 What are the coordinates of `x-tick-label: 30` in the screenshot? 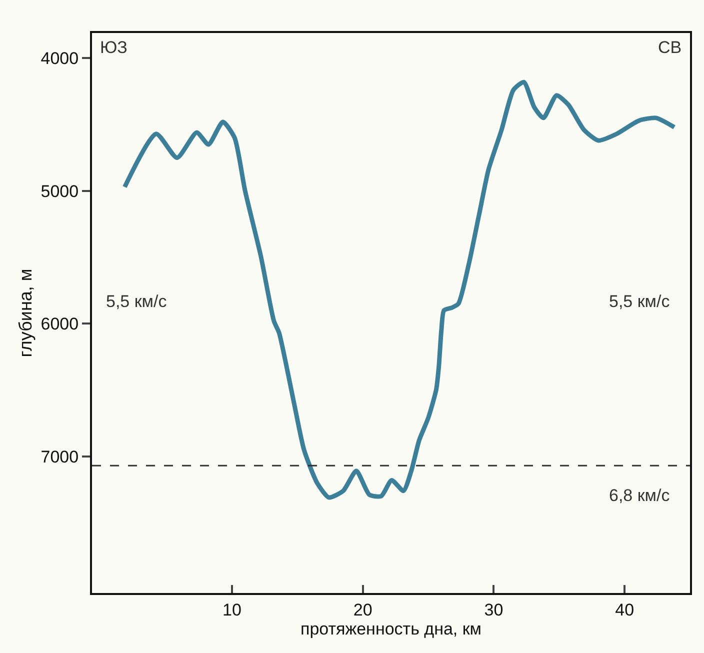 It's located at (494, 610).